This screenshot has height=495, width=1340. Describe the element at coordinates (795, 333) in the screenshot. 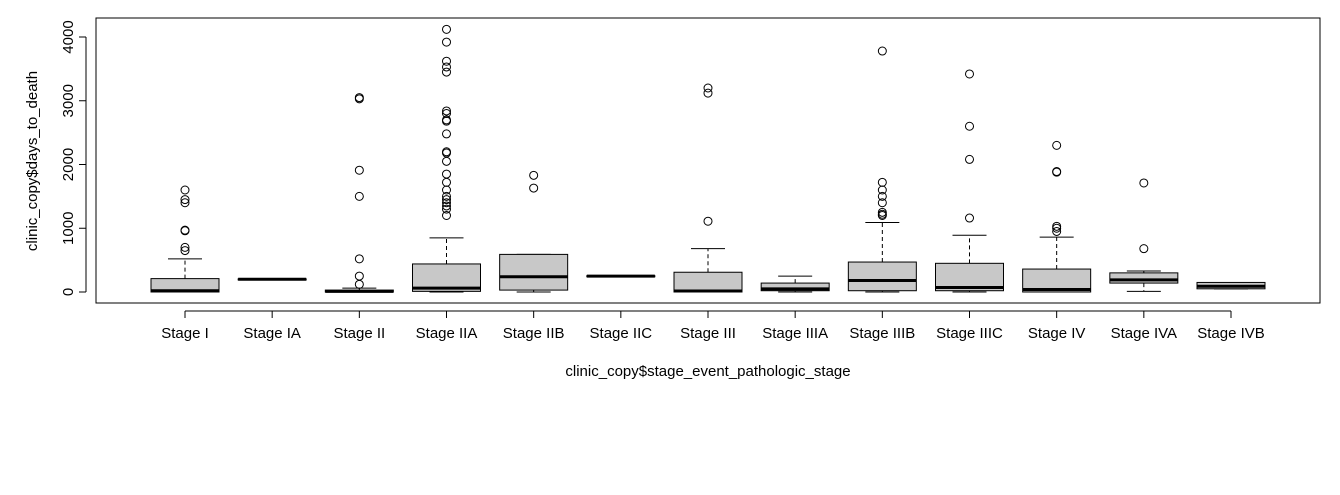

I see `x-tick-label: Stage IIIA` at that location.